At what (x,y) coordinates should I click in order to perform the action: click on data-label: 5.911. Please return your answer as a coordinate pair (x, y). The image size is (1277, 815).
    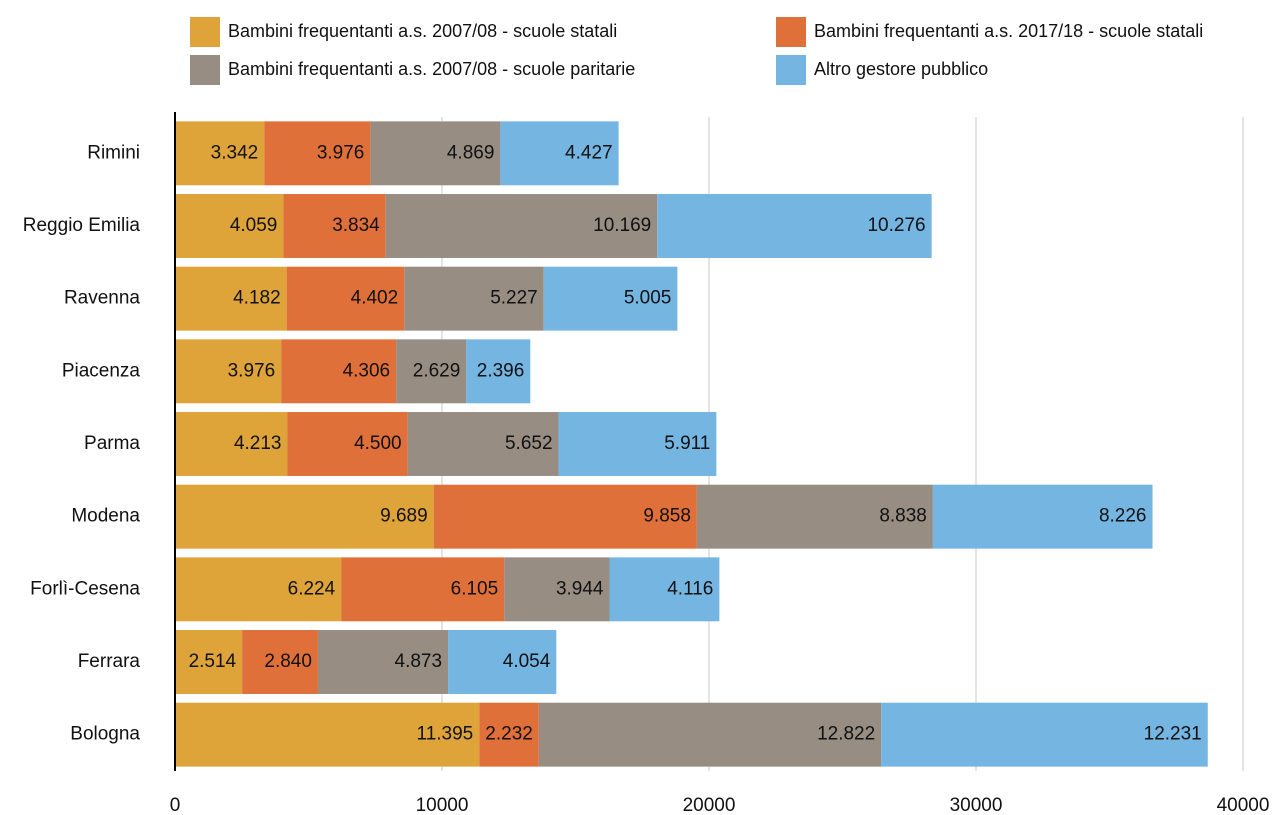
    Looking at the image, I should click on (687, 443).